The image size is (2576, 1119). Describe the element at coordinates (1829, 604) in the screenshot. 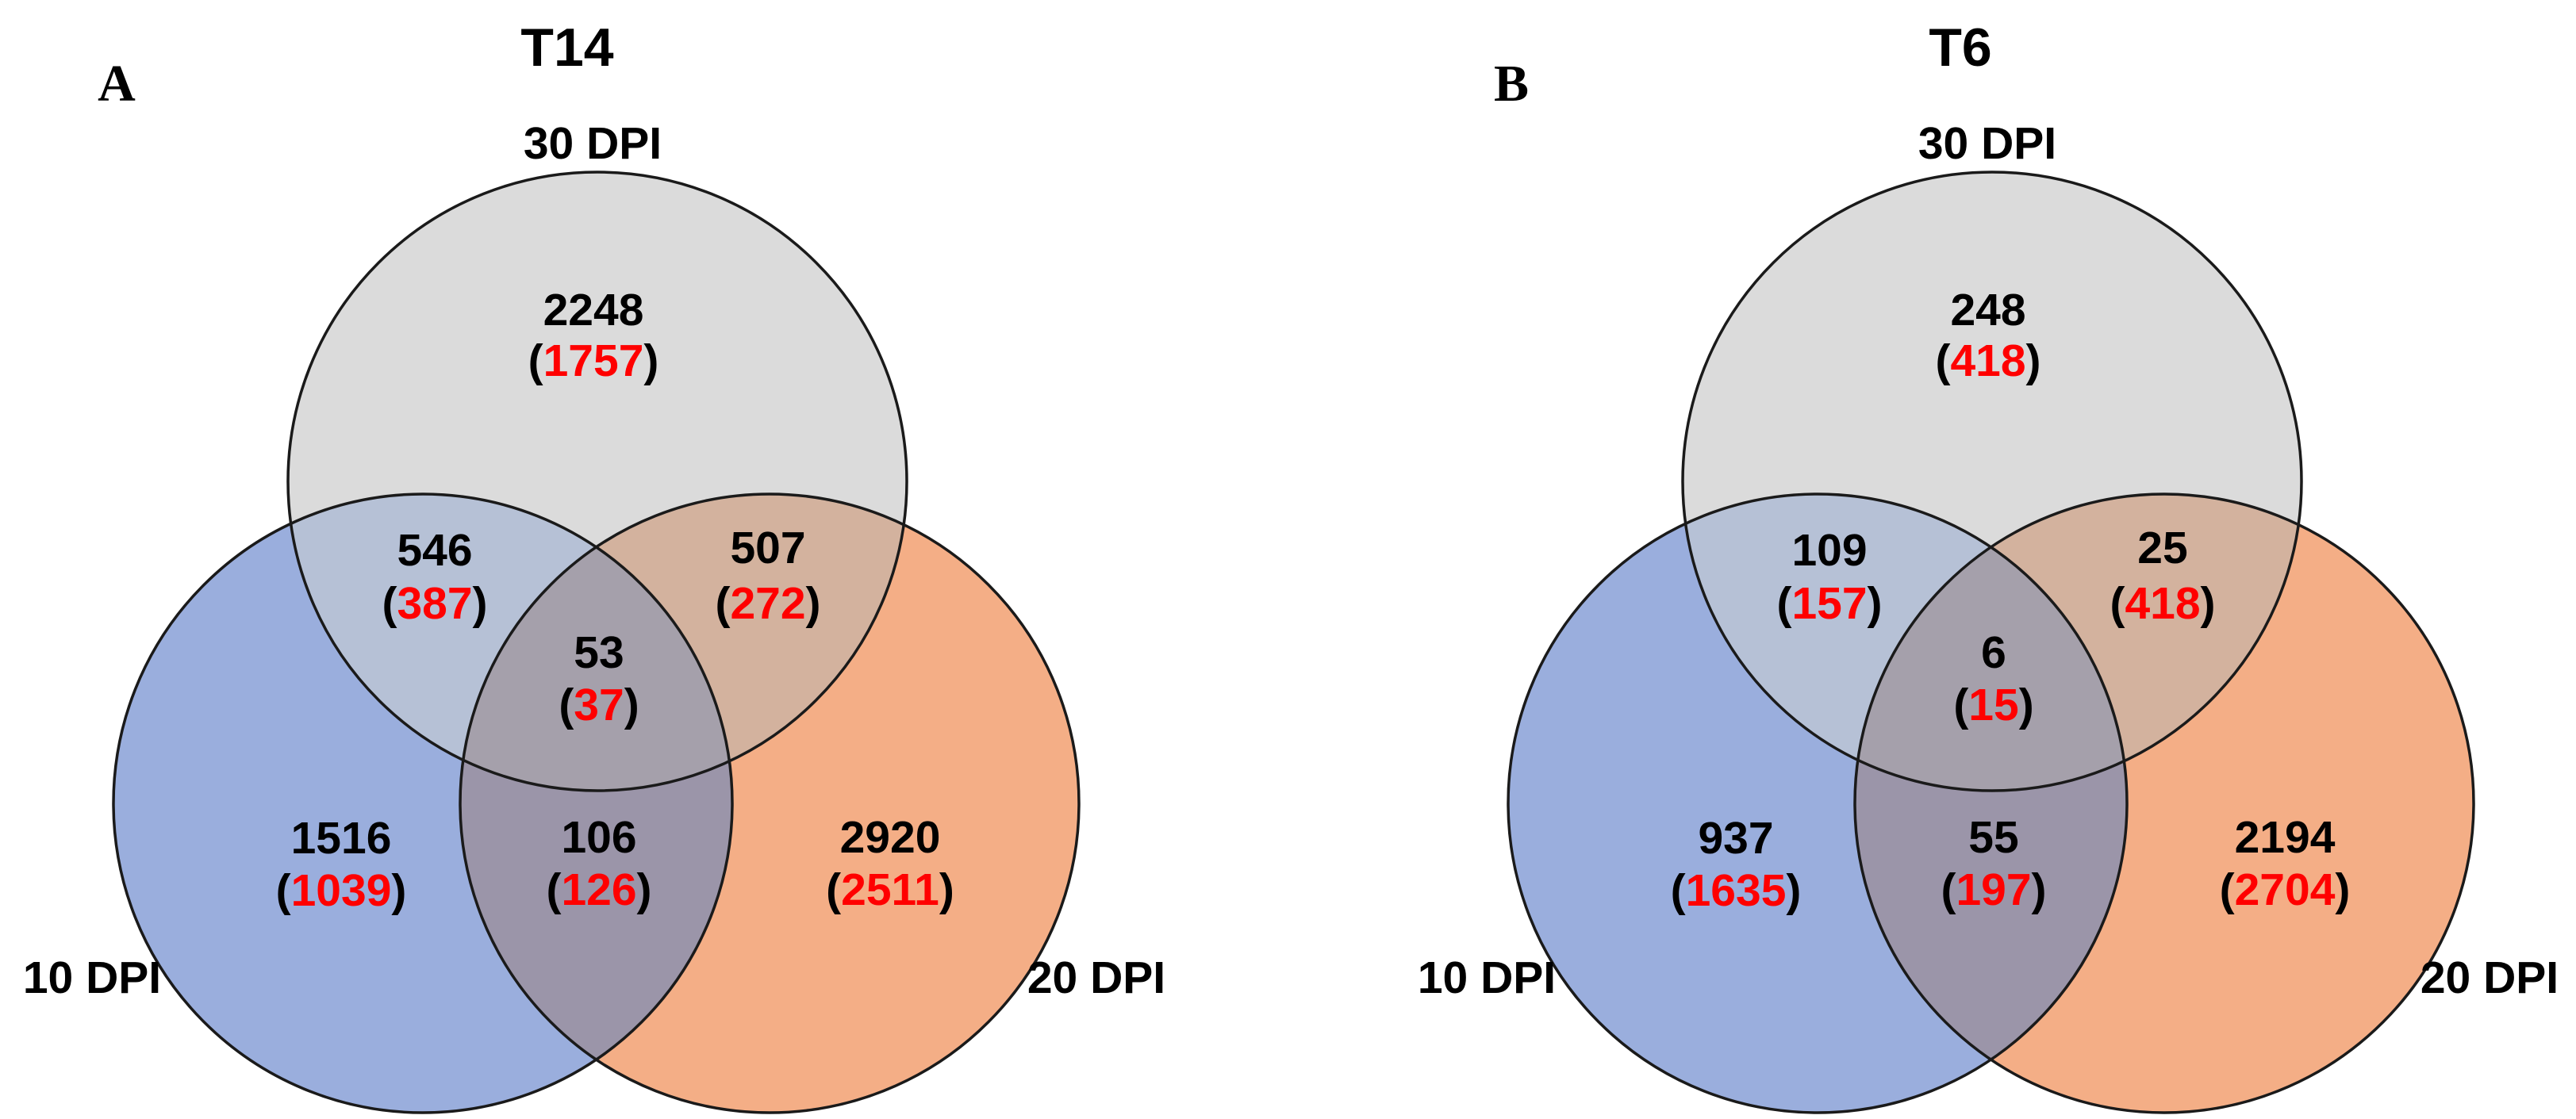

I see `count-top-left-alt: (157)` at that location.